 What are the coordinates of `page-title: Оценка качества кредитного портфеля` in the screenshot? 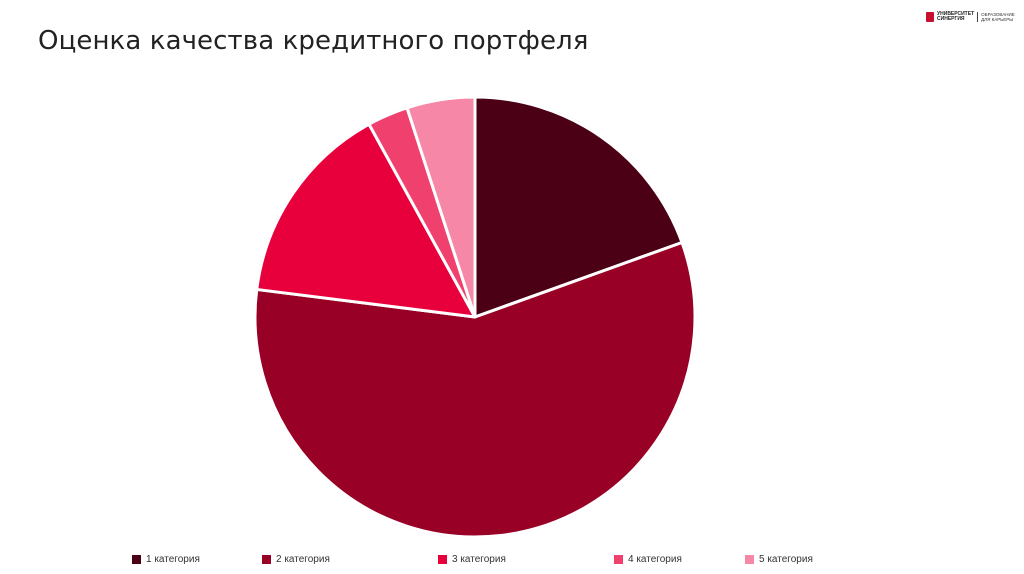 It's located at (313, 41).